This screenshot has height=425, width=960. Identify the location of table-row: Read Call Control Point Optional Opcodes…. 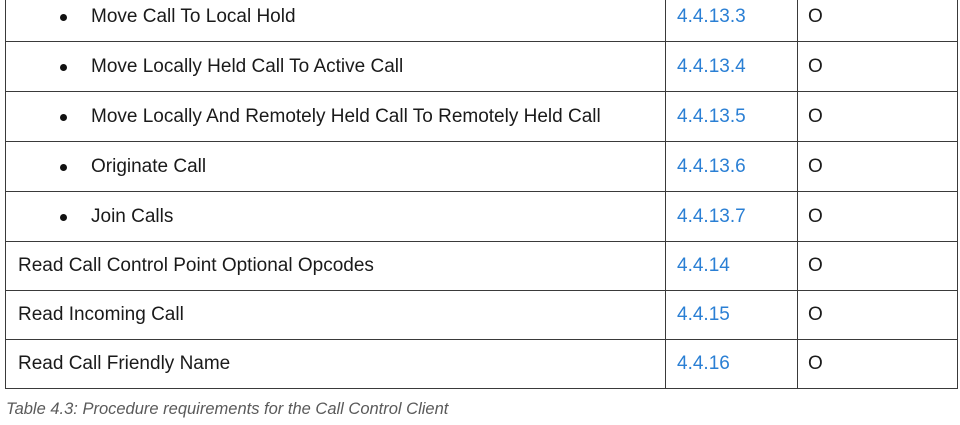
(481, 266).